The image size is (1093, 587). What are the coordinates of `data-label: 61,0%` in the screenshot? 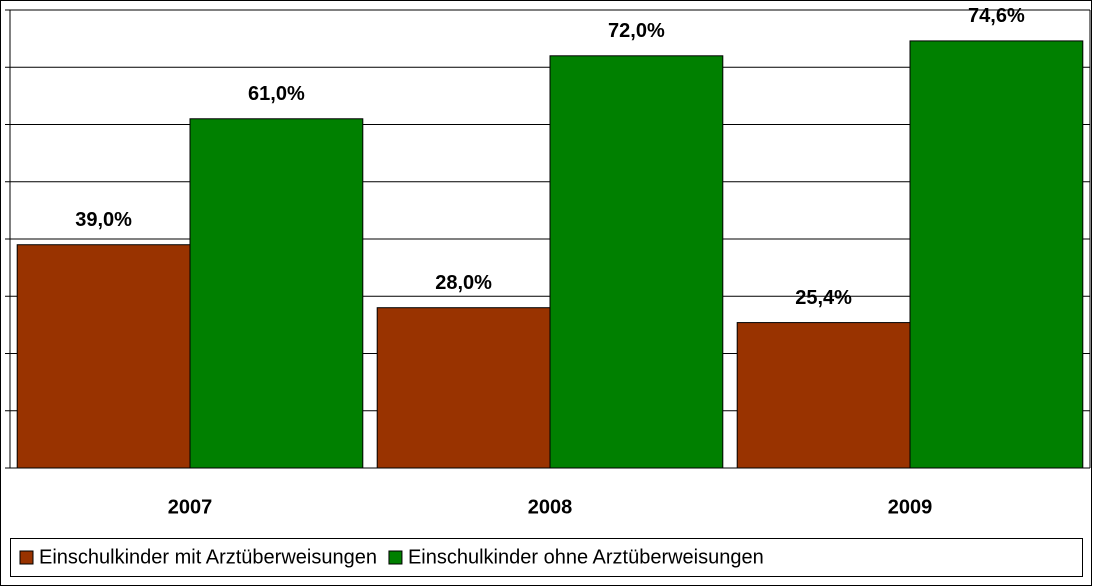 It's located at (276, 94).